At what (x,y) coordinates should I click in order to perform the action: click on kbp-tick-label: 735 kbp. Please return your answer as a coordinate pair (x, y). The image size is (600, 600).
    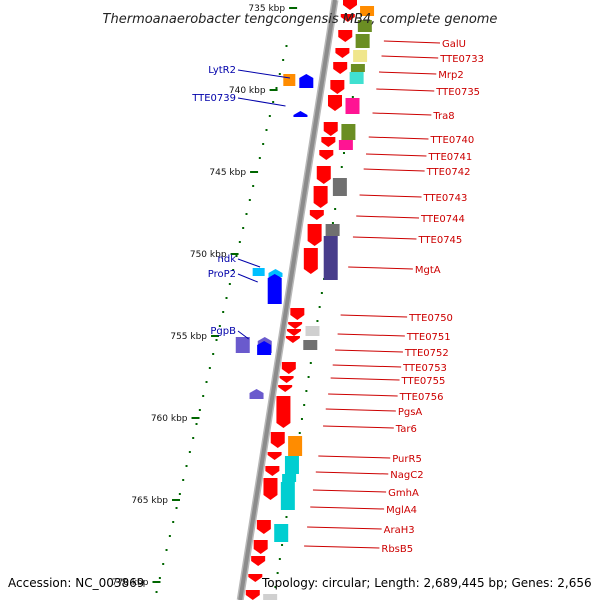
    Looking at the image, I should click on (266, 9).